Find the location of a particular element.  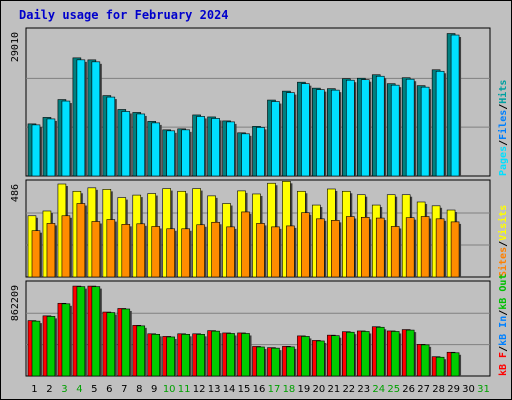

legend-top-item-2: Files is located at coordinates (503, 125).